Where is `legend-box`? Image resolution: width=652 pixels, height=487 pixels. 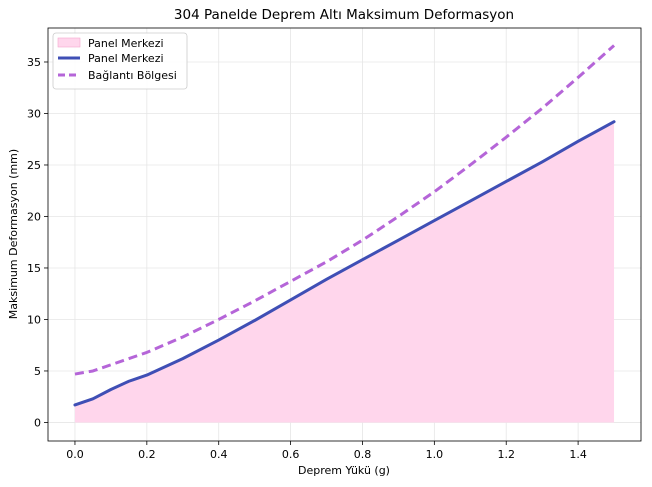
legend-box is located at coordinates (120, 61).